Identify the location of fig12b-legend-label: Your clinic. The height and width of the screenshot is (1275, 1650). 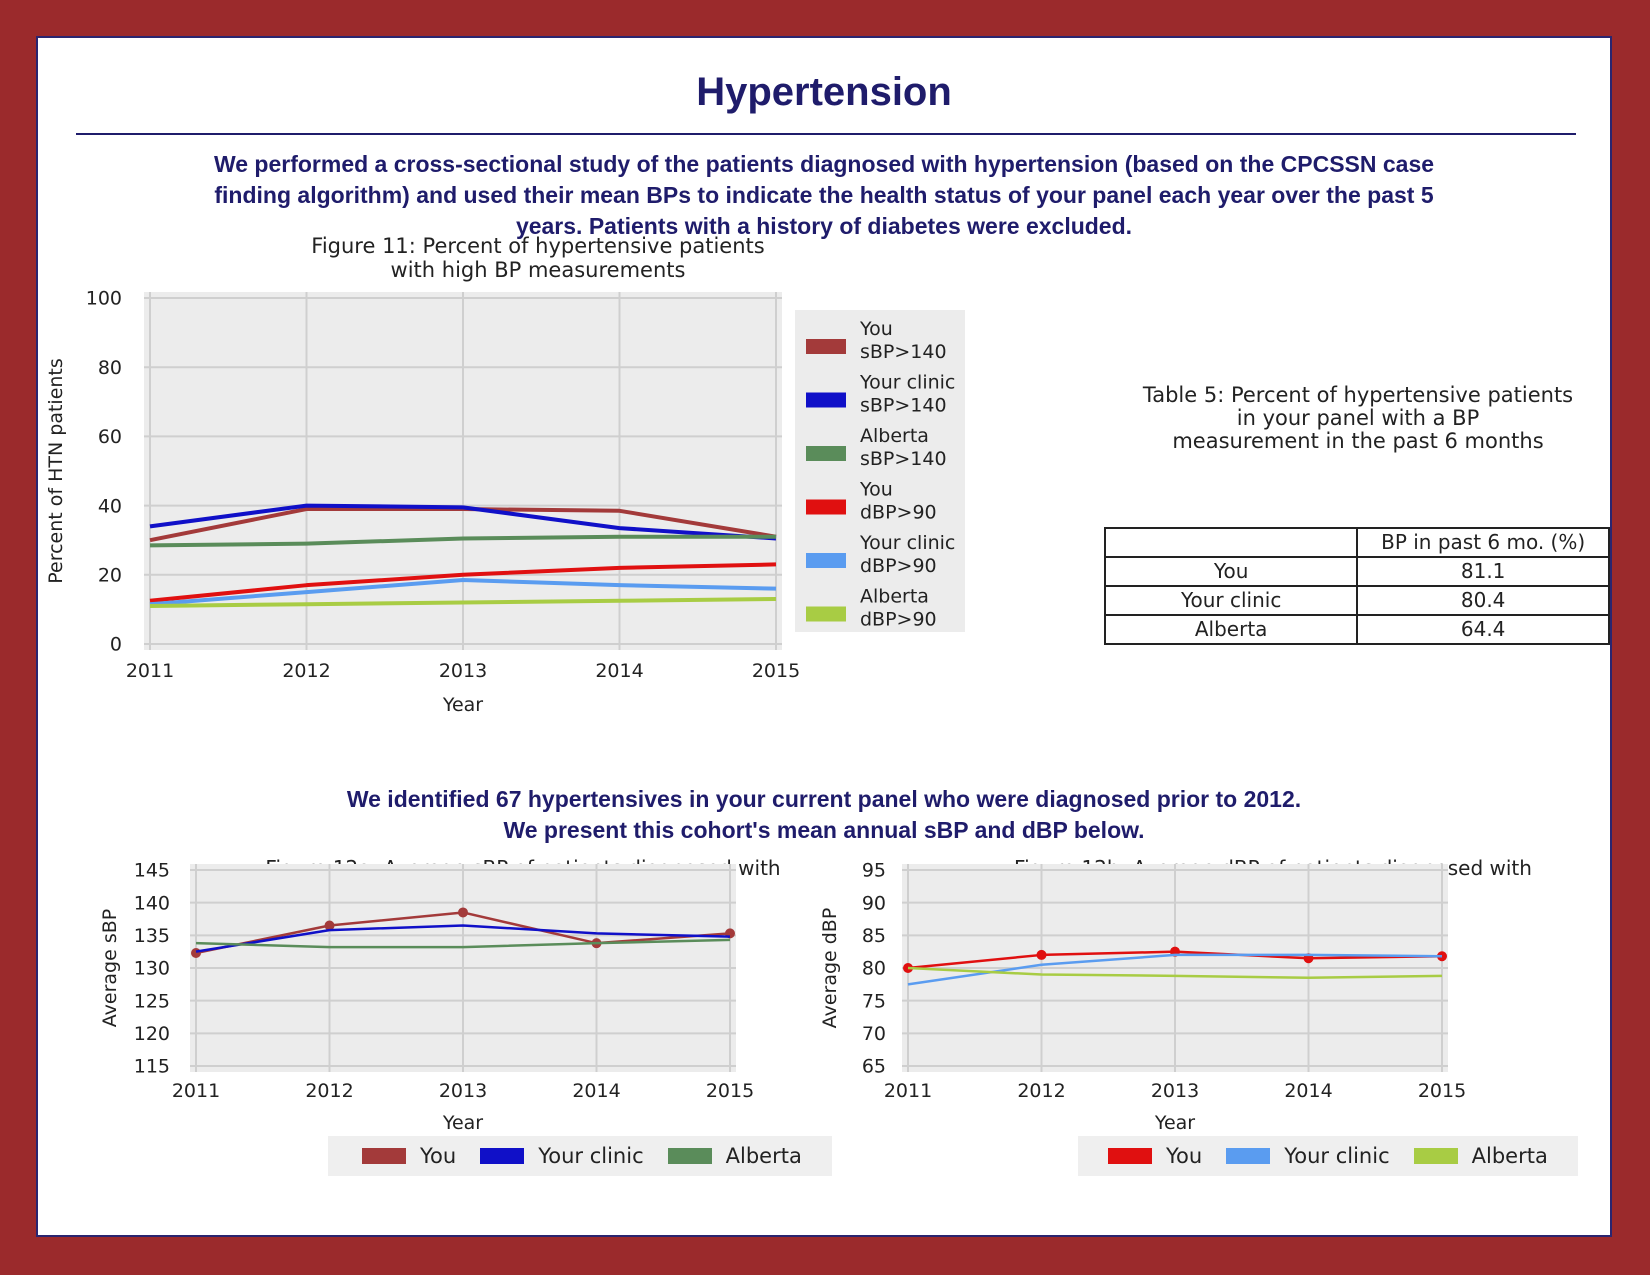
(1337, 1156).